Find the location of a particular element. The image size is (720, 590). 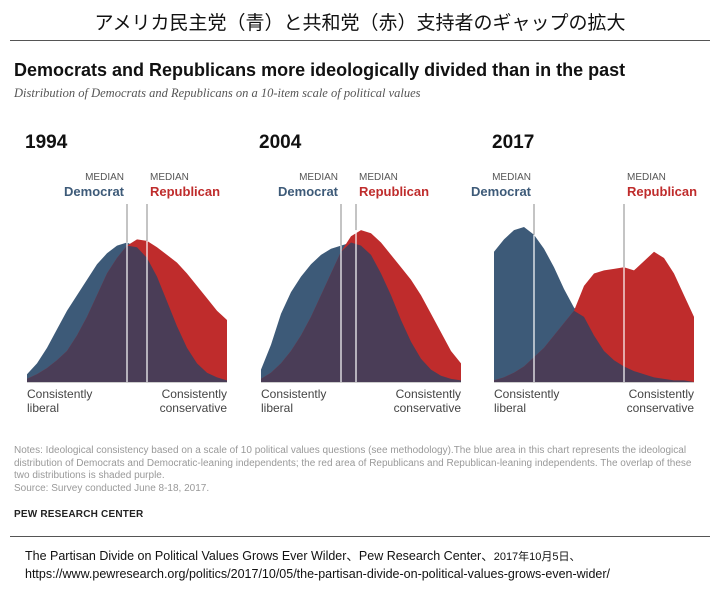

axis-right-label-line2-2017: conservative is located at coordinates (661, 408).